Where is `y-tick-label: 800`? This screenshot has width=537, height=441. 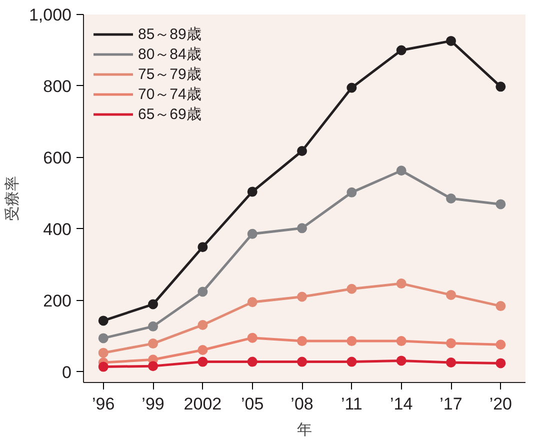 y-tick-label: 800 is located at coordinates (57, 86).